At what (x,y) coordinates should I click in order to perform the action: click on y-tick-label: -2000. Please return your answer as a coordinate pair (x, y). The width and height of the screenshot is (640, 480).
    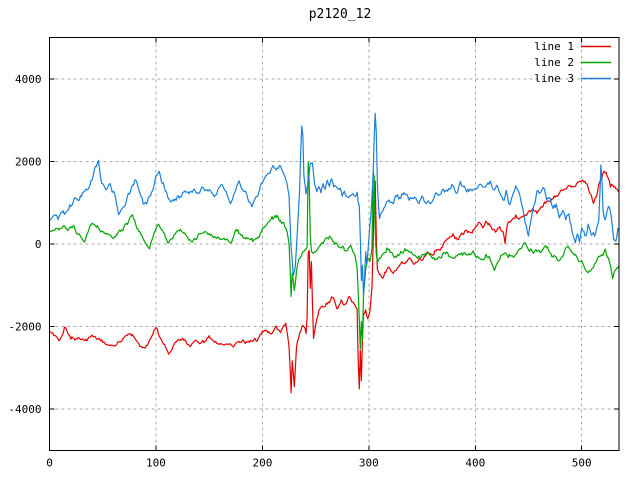
    Looking at the image, I should click on (24, 327).